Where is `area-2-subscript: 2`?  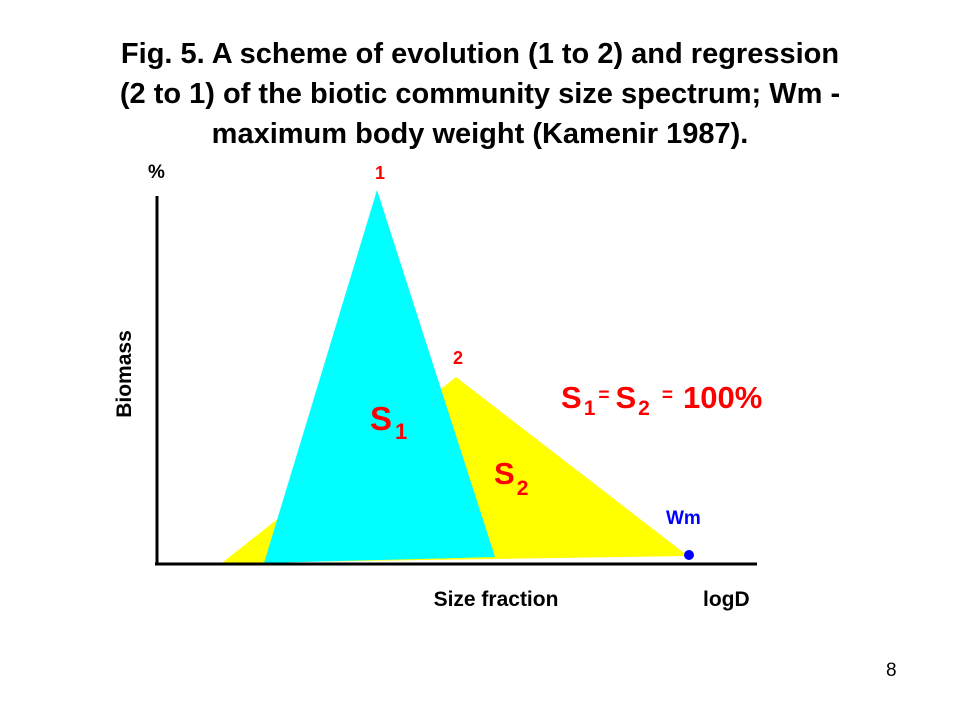
area-2-subscript: 2 is located at coordinates (523, 488).